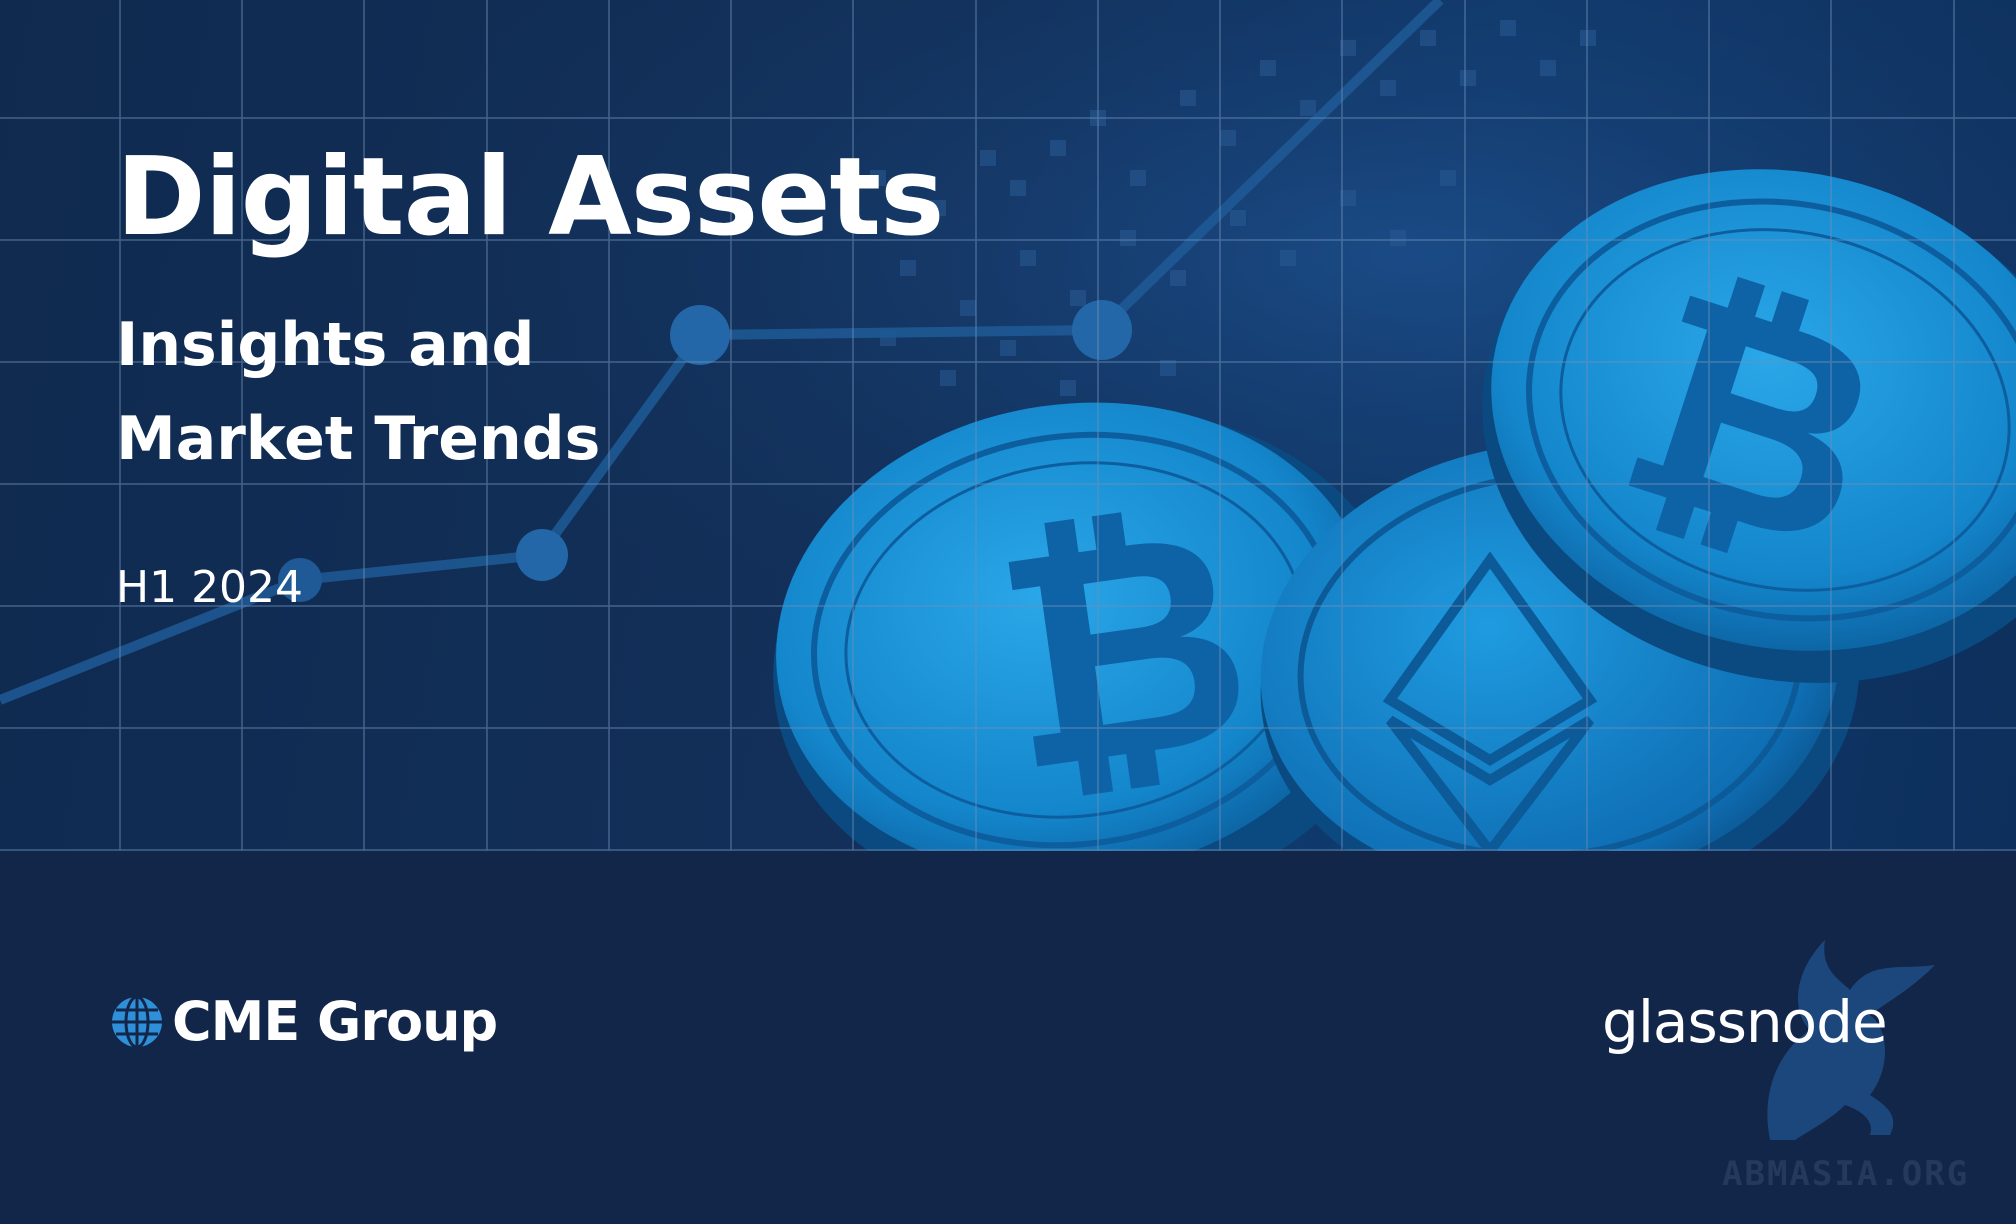 This screenshot has width=2016, height=1224. I want to click on watermark-text: ABMASIA.ORG, so click(1846, 1174).